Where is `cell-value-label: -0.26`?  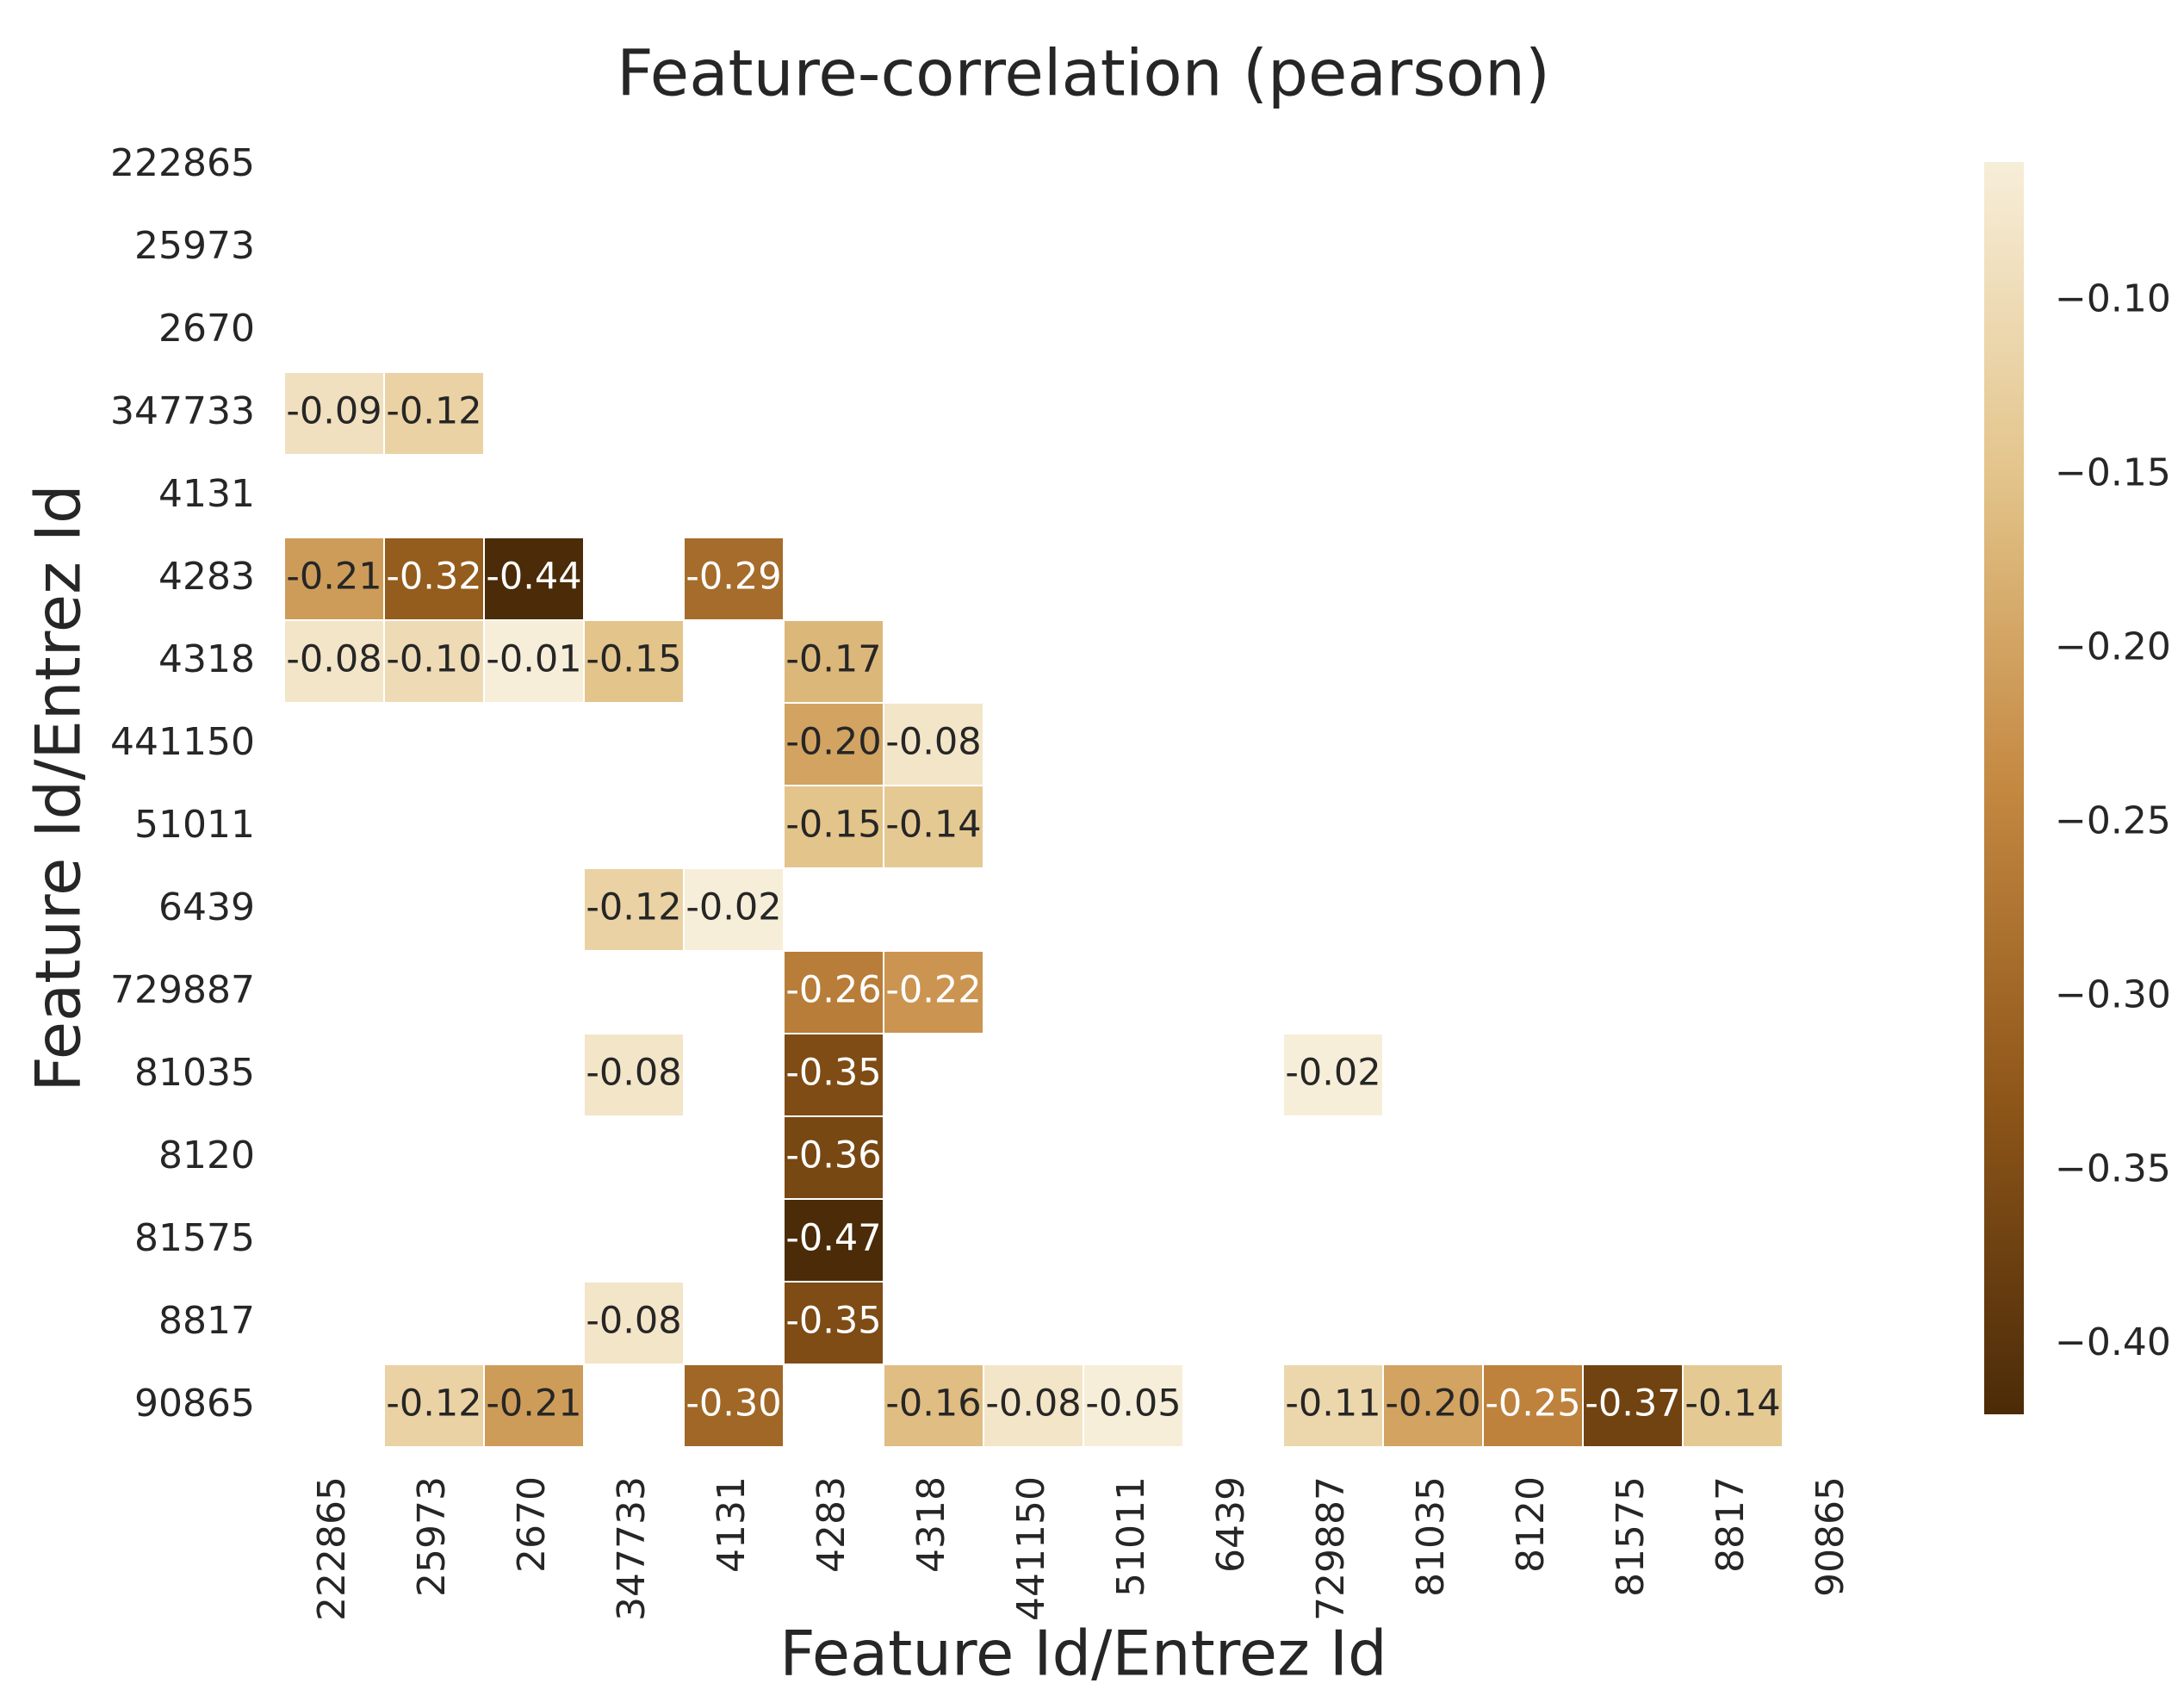 cell-value-label: -0.26 is located at coordinates (833, 990).